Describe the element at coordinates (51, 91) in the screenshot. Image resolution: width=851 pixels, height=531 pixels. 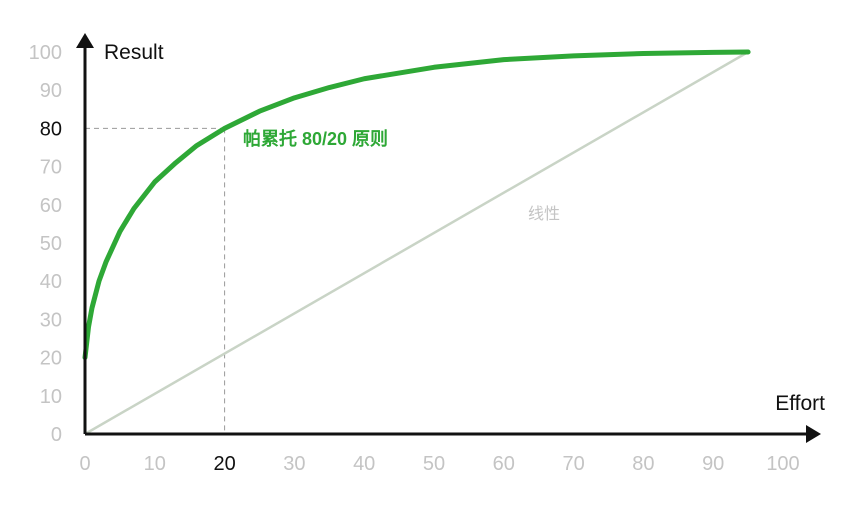
I see `y-tick-label: 90` at that location.